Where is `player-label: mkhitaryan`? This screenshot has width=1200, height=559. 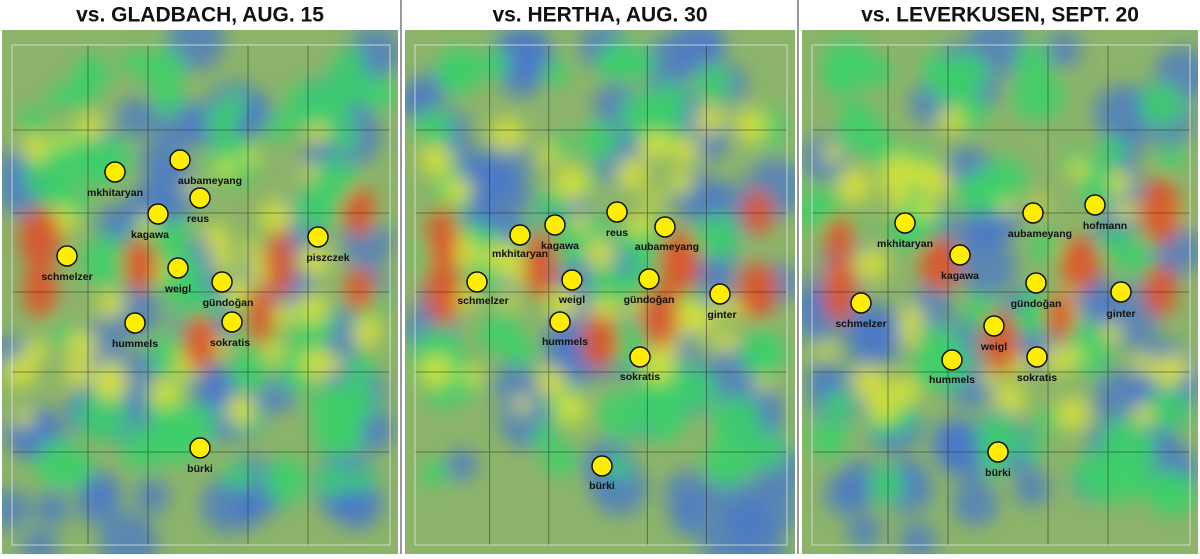
player-label: mkhitaryan is located at coordinates (905, 244).